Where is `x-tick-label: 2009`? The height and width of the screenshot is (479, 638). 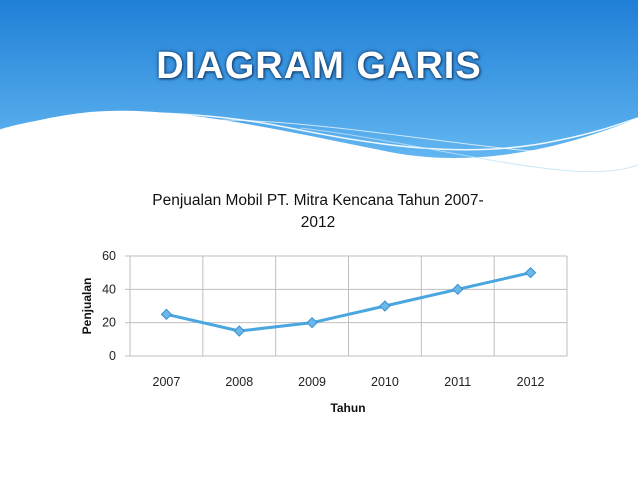
x-tick-label: 2009 is located at coordinates (312, 382).